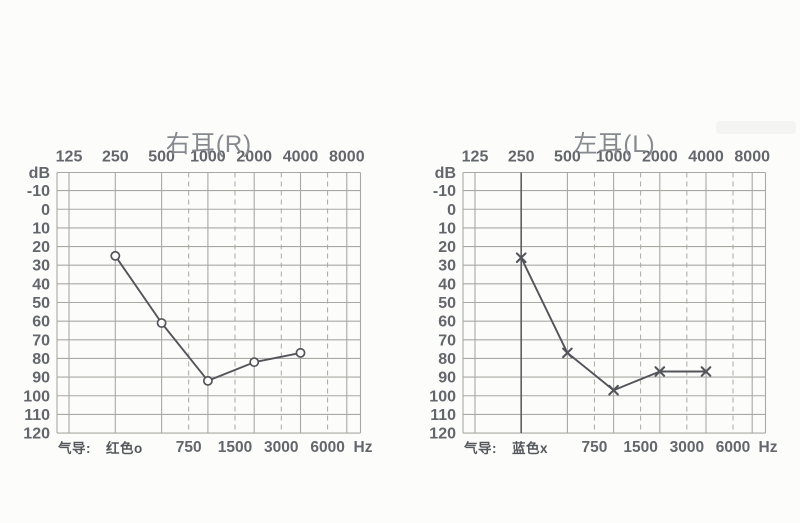  What do you see at coordinates (209, 144) in the screenshot?
I see `chart-title-right-ear: 右耳(R)` at bounding box center [209, 144].